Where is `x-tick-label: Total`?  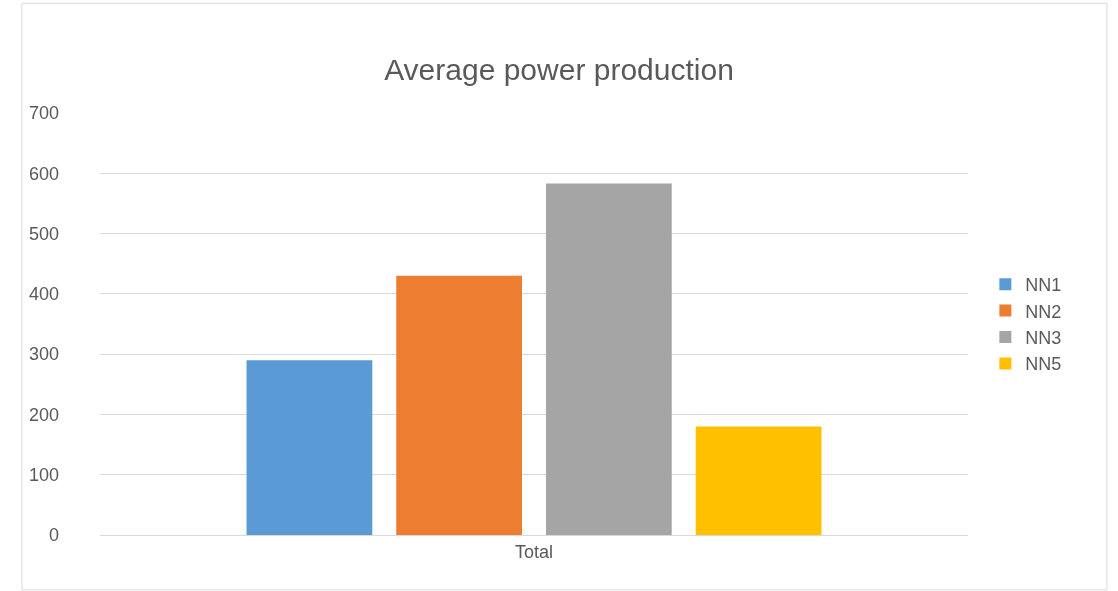 x-tick-label: Total is located at coordinates (534, 551).